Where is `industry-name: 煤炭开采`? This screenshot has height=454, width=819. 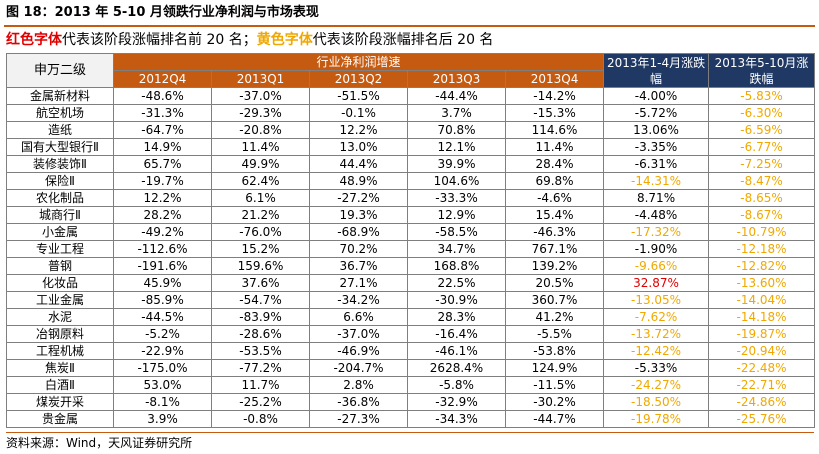 industry-name: 煤炭开采 is located at coordinates (60, 402).